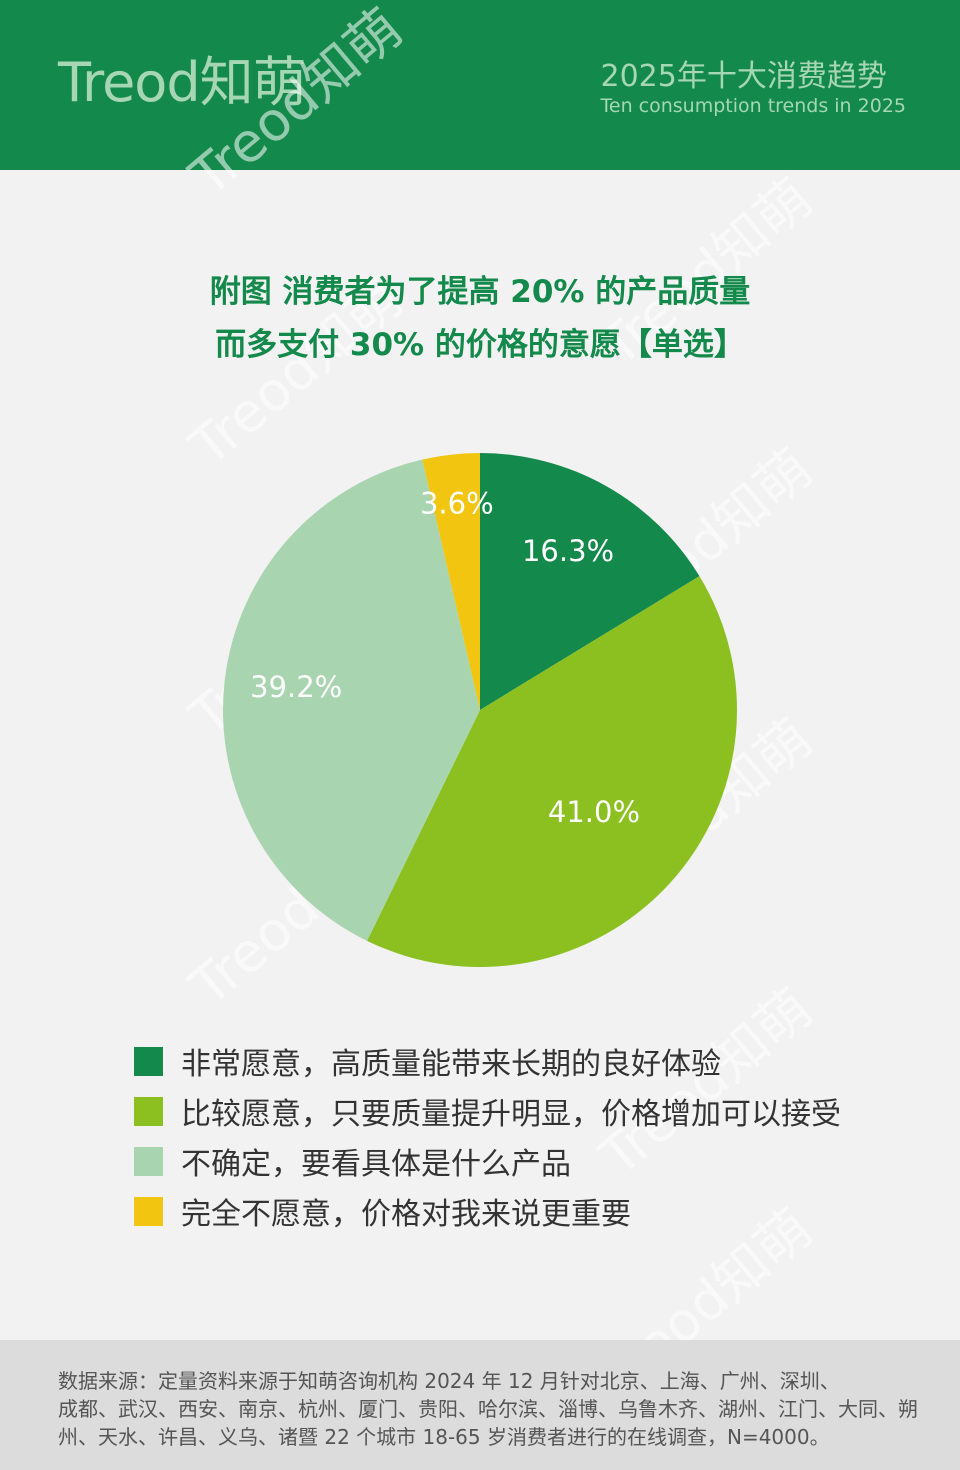 Image resolution: width=960 pixels, height=1470 pixels. Describe the element at coordinates (594, 812) in the screenshot. I see `slice-data-label: 41.0%` at that location.